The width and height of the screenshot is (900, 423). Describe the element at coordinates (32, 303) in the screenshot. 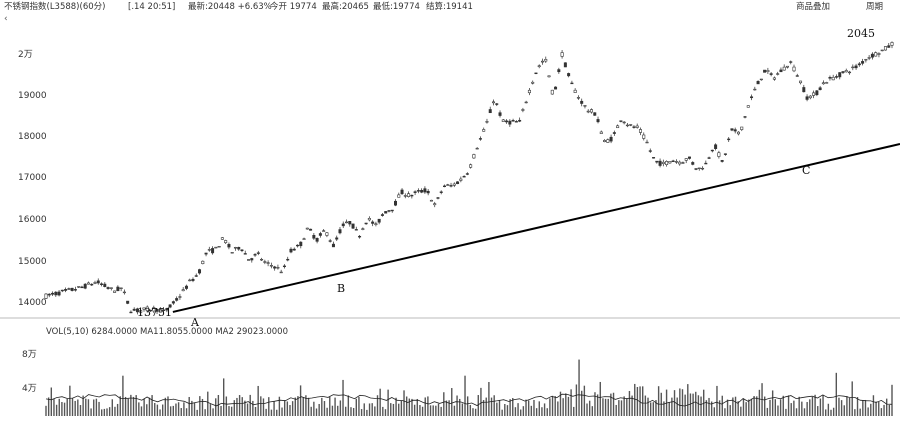

I see `price-axis-label: 14000` at that location.